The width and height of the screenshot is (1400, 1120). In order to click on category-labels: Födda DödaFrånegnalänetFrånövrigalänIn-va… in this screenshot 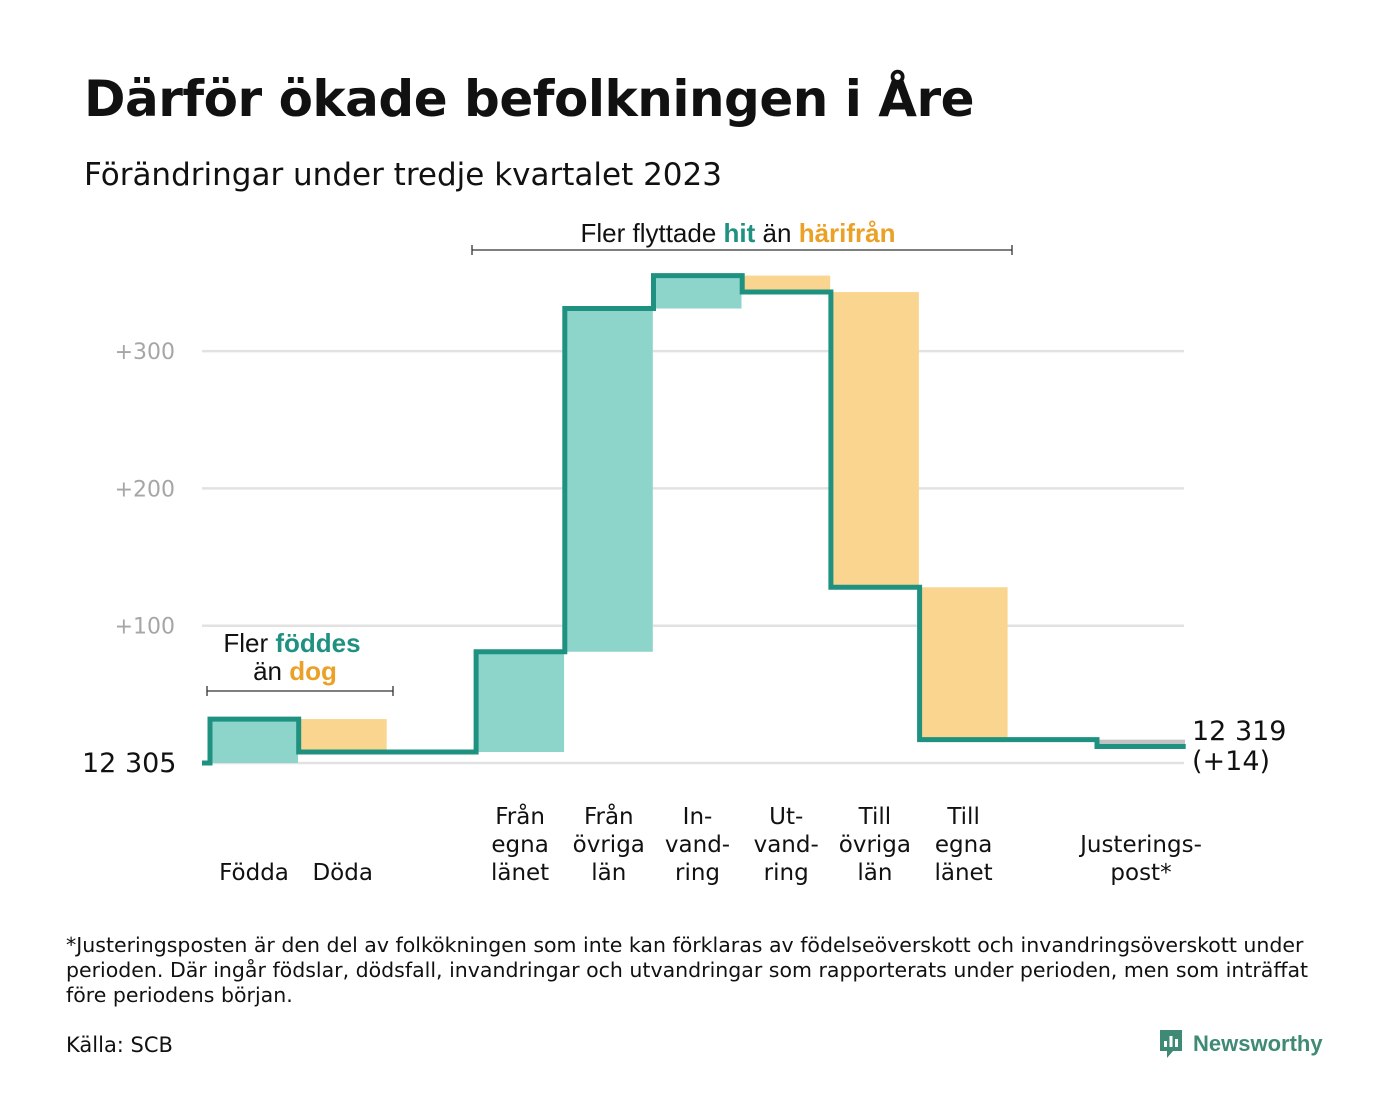, I will do `click(710, 844)`.